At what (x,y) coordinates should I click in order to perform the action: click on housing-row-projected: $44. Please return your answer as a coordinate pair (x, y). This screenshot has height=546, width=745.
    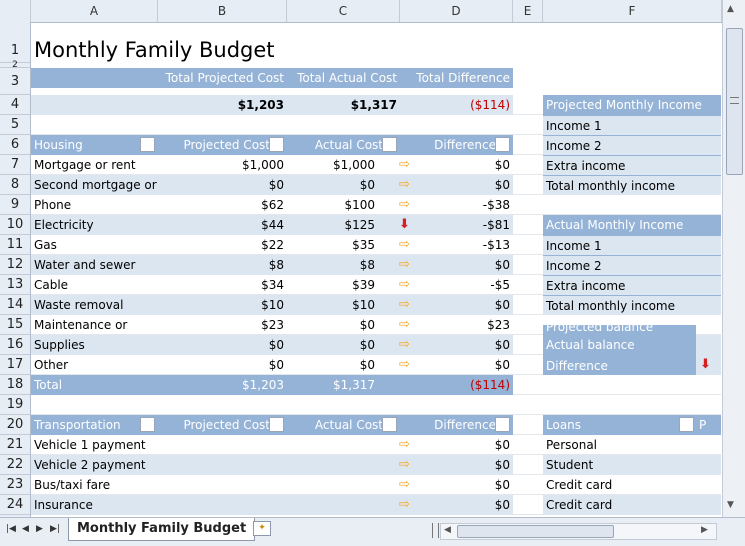
    Looking at the image, I should click on (272, 225).